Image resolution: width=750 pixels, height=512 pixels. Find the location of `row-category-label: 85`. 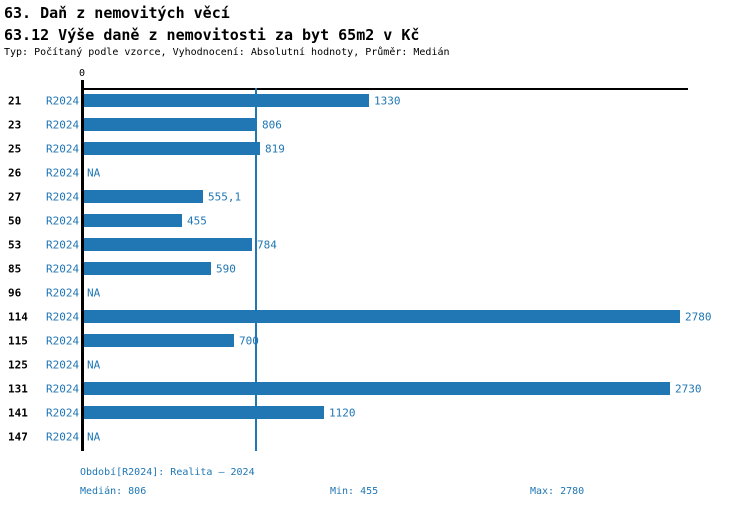

row-category-label: 85 is located at coordinates (15, 269).